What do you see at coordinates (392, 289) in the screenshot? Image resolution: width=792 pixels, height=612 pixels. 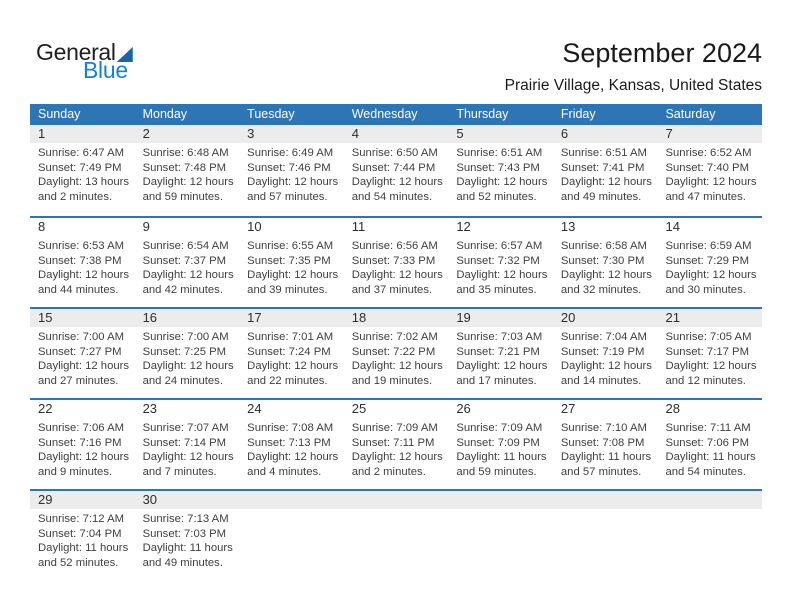 I see `daylight-text: and 37 minutes.` at bounding box center [392, 289].